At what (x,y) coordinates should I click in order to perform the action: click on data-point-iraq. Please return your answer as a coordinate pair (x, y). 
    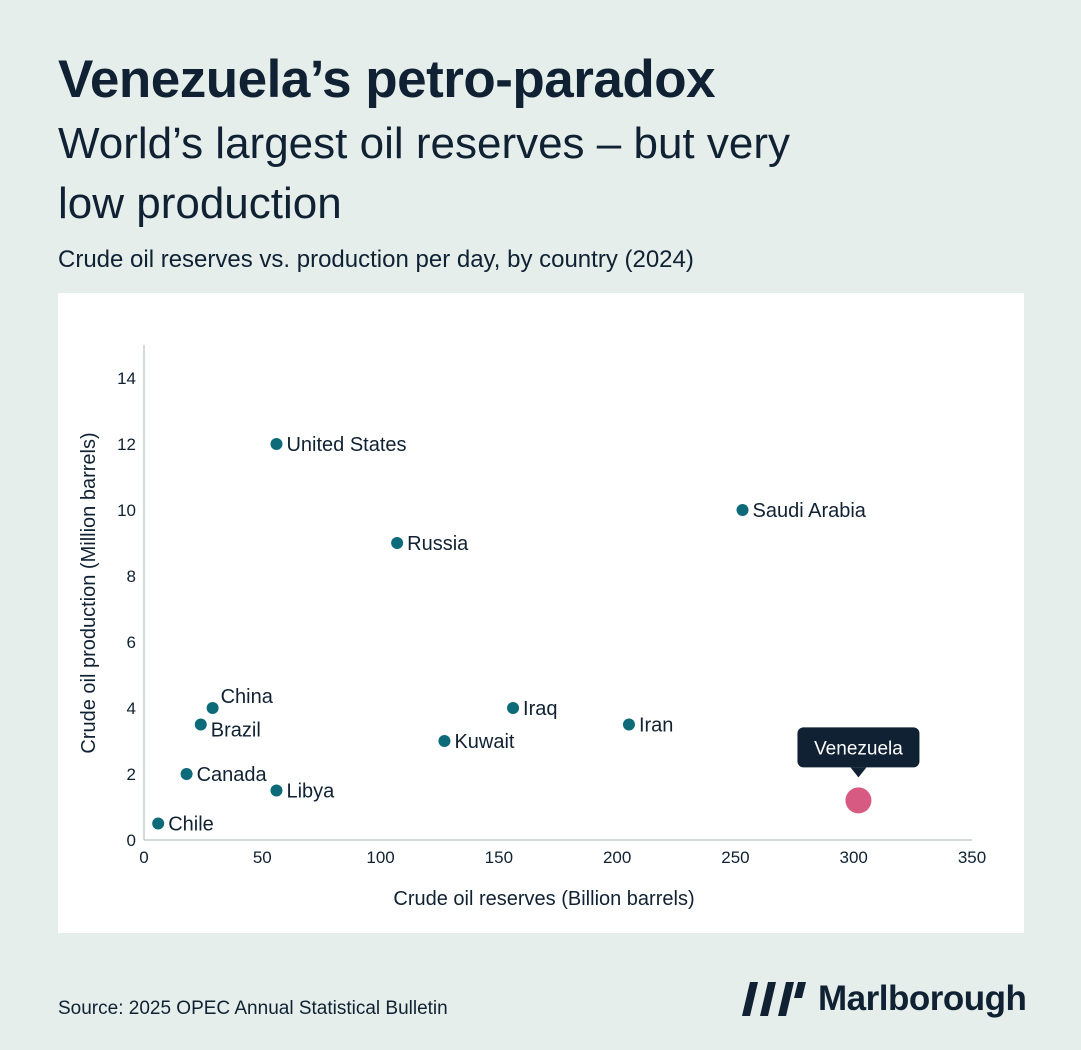
    Looking at the image, I should click on (513, 708).